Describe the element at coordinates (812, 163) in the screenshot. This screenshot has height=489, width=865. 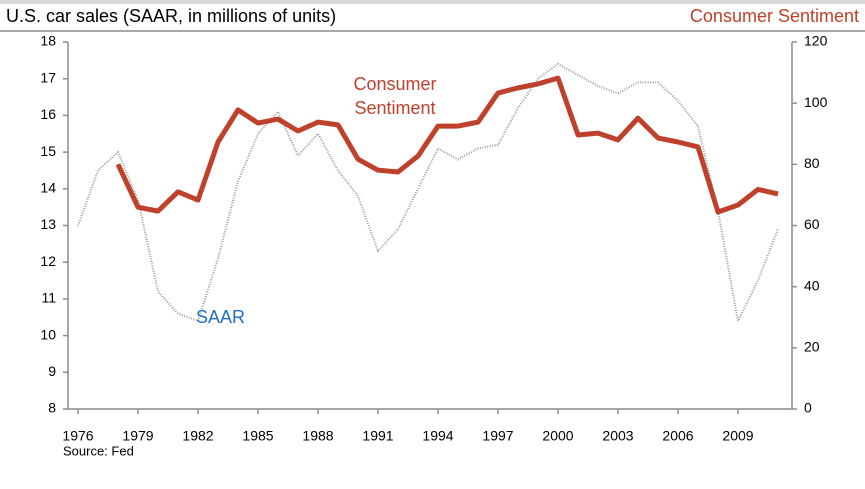
I see `y2-tick-label: 80` at that location.